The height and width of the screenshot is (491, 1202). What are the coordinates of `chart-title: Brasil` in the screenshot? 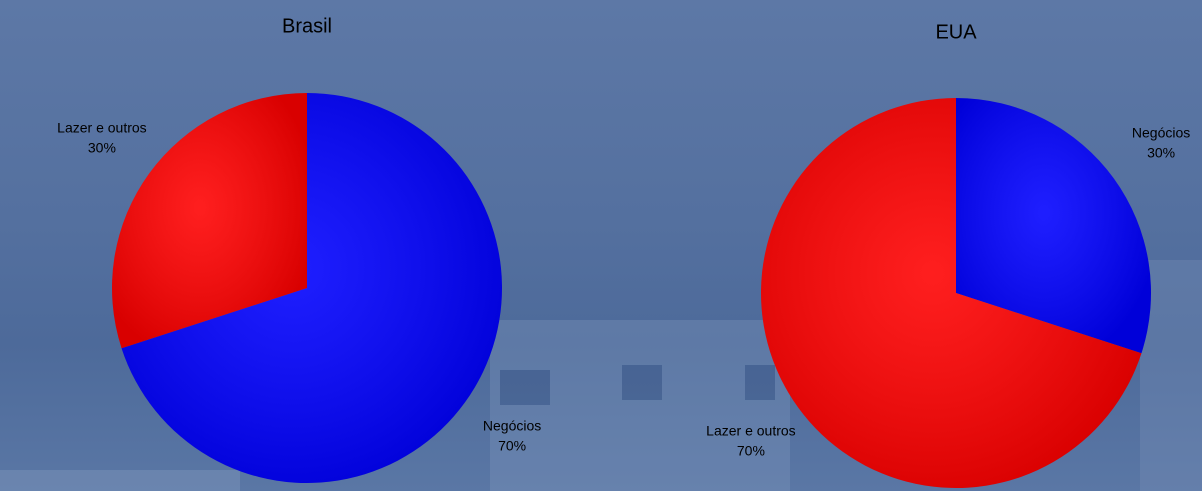 It's located at (307, 26).